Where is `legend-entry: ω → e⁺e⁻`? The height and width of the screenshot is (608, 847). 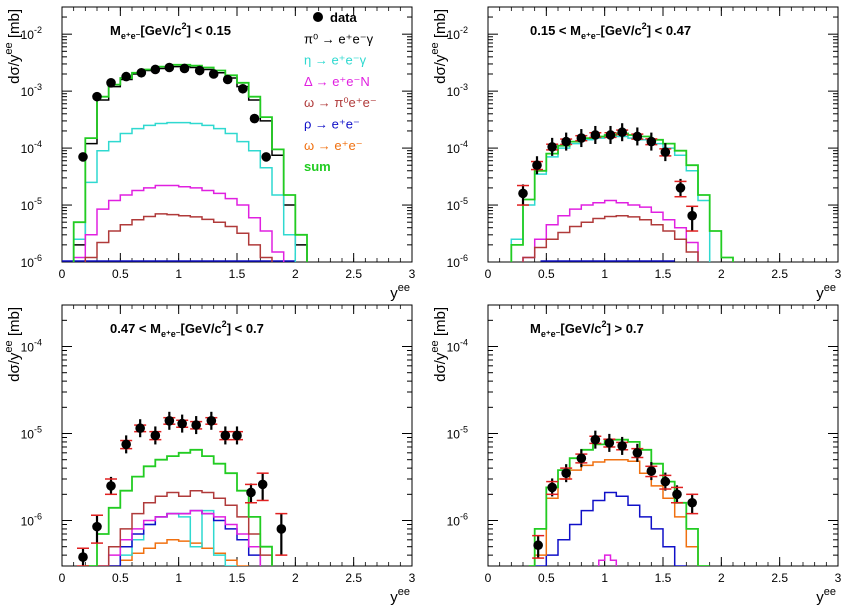
legend-entry: ω → e⁺e⁻ is located at coordinates (333, 145).